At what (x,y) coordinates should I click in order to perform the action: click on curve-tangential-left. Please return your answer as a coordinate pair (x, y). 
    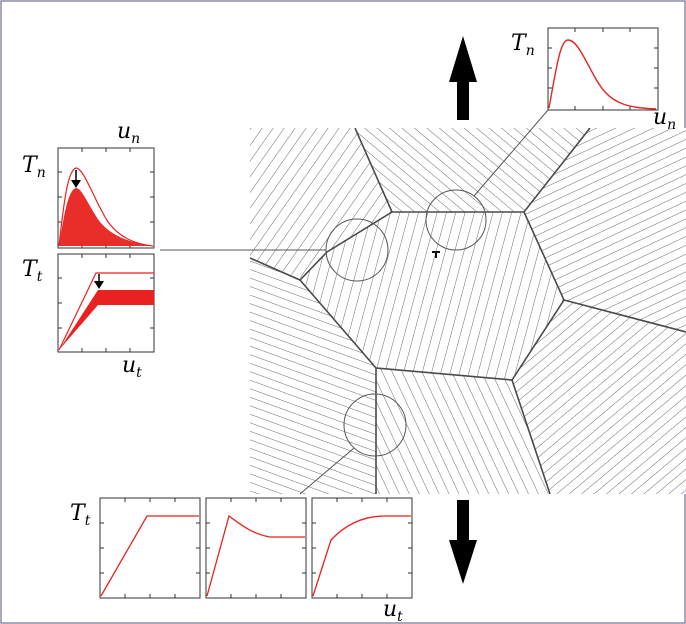
    Looking at the image, I should click on (106, 311).